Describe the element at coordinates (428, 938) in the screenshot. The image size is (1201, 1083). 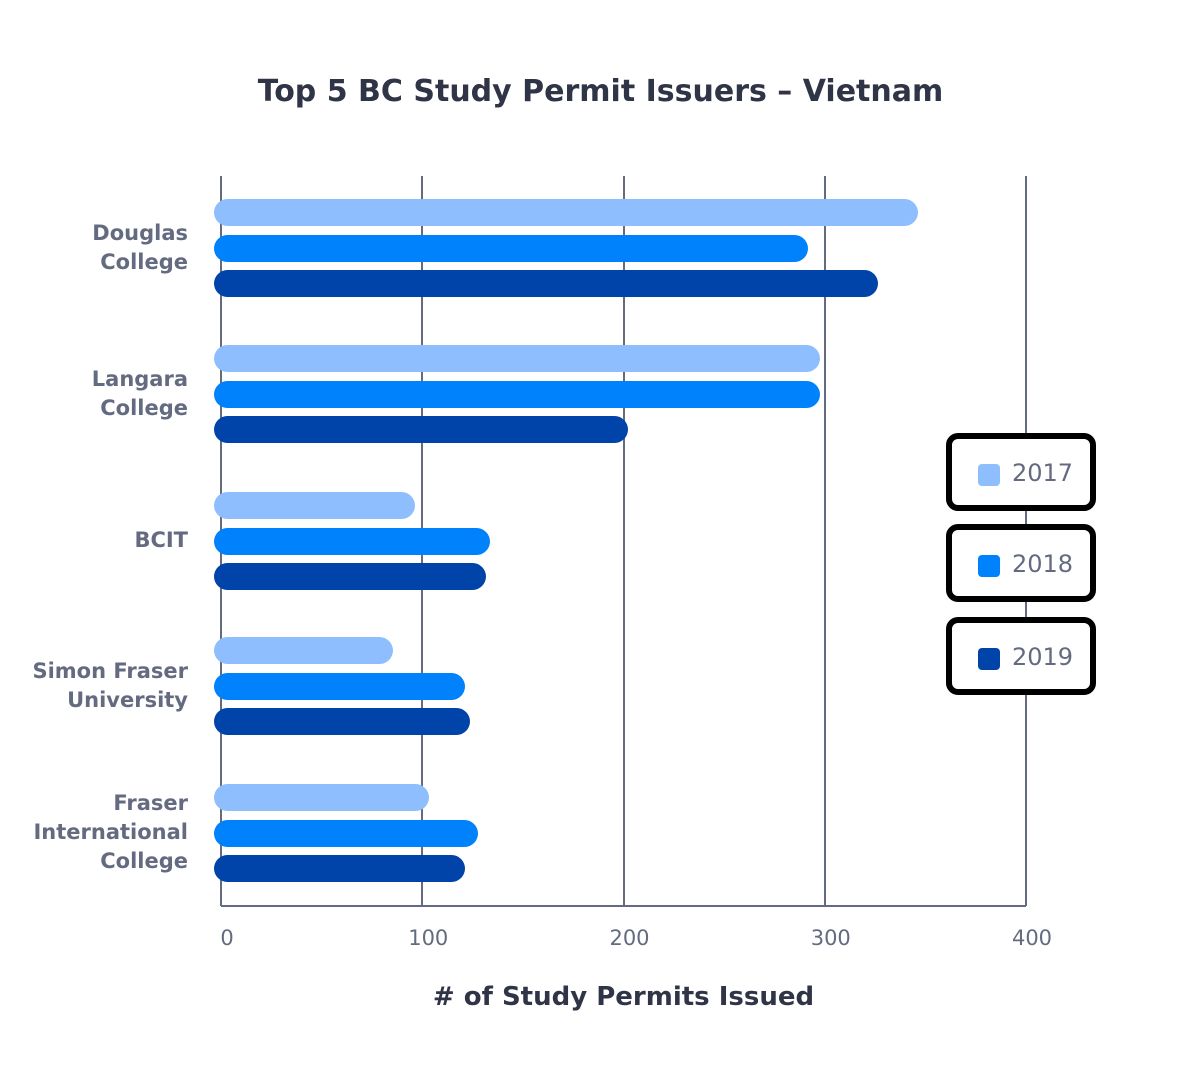
I see `x-tick-label: 100` at that location.